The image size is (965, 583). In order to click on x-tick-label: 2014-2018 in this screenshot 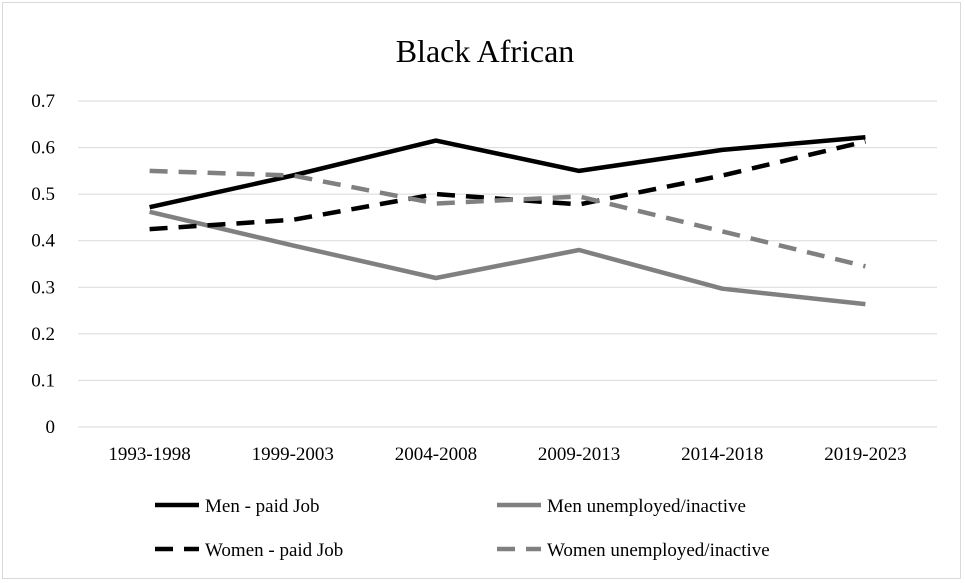, I will do `click(722, 454)`.